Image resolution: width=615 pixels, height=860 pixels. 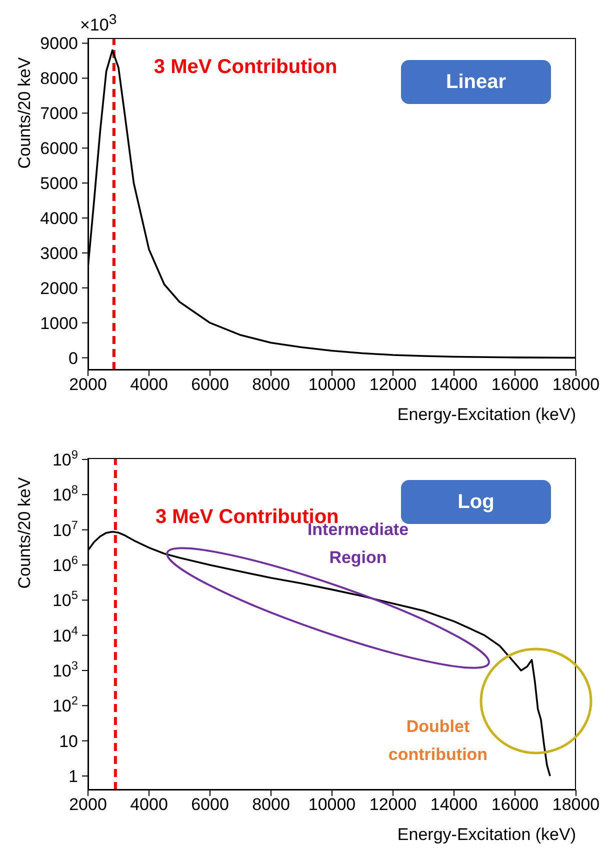 What do you see at coordinates (438, 741) in the screenshot?
I see `annotation: Doublet contribution` at bounding box center [438, 741].